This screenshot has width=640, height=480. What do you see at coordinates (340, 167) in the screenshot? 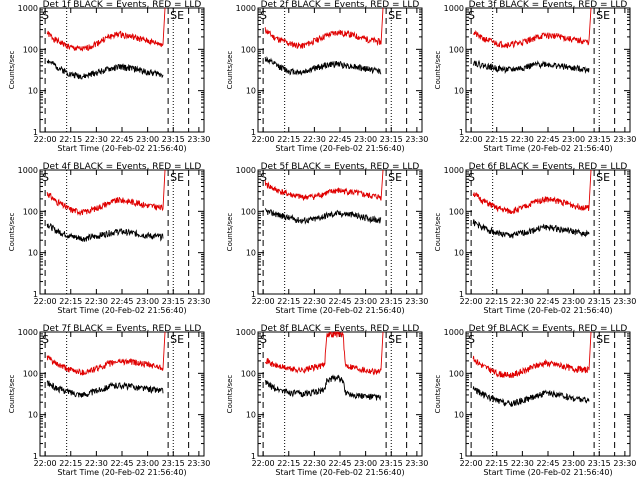
I see `chart-title: Det 5f BLACK = Events, RED = LLD` at bounding box center [340, 167].